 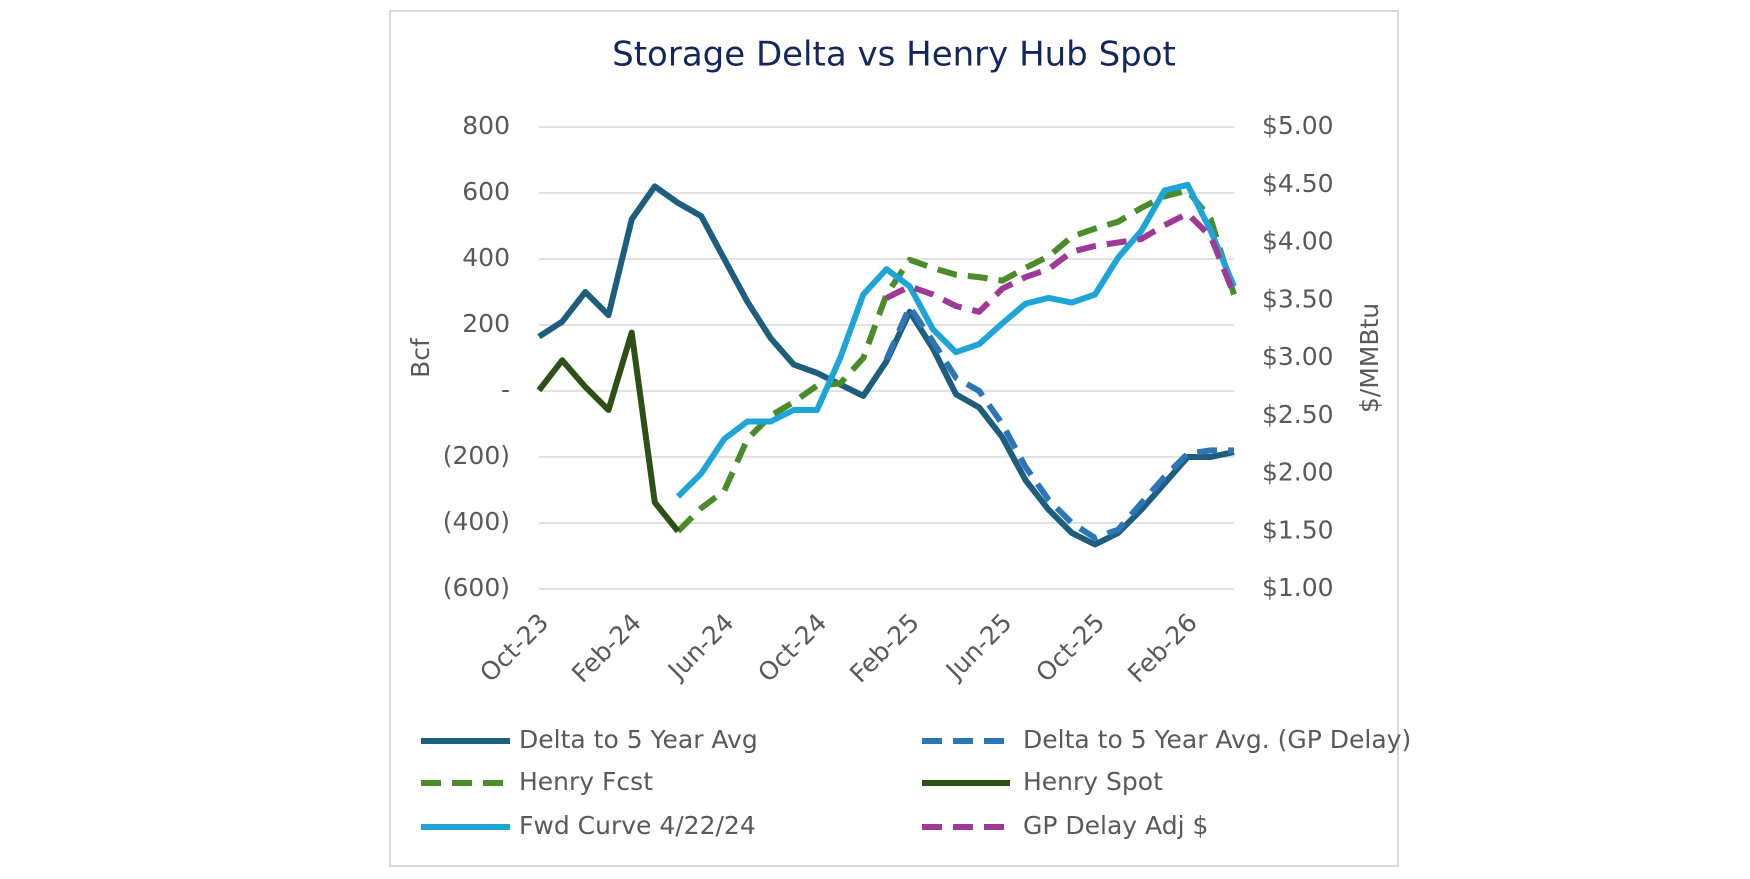 I want to click on y2-tick-label: $4.50, so click(x=1298, y=183).